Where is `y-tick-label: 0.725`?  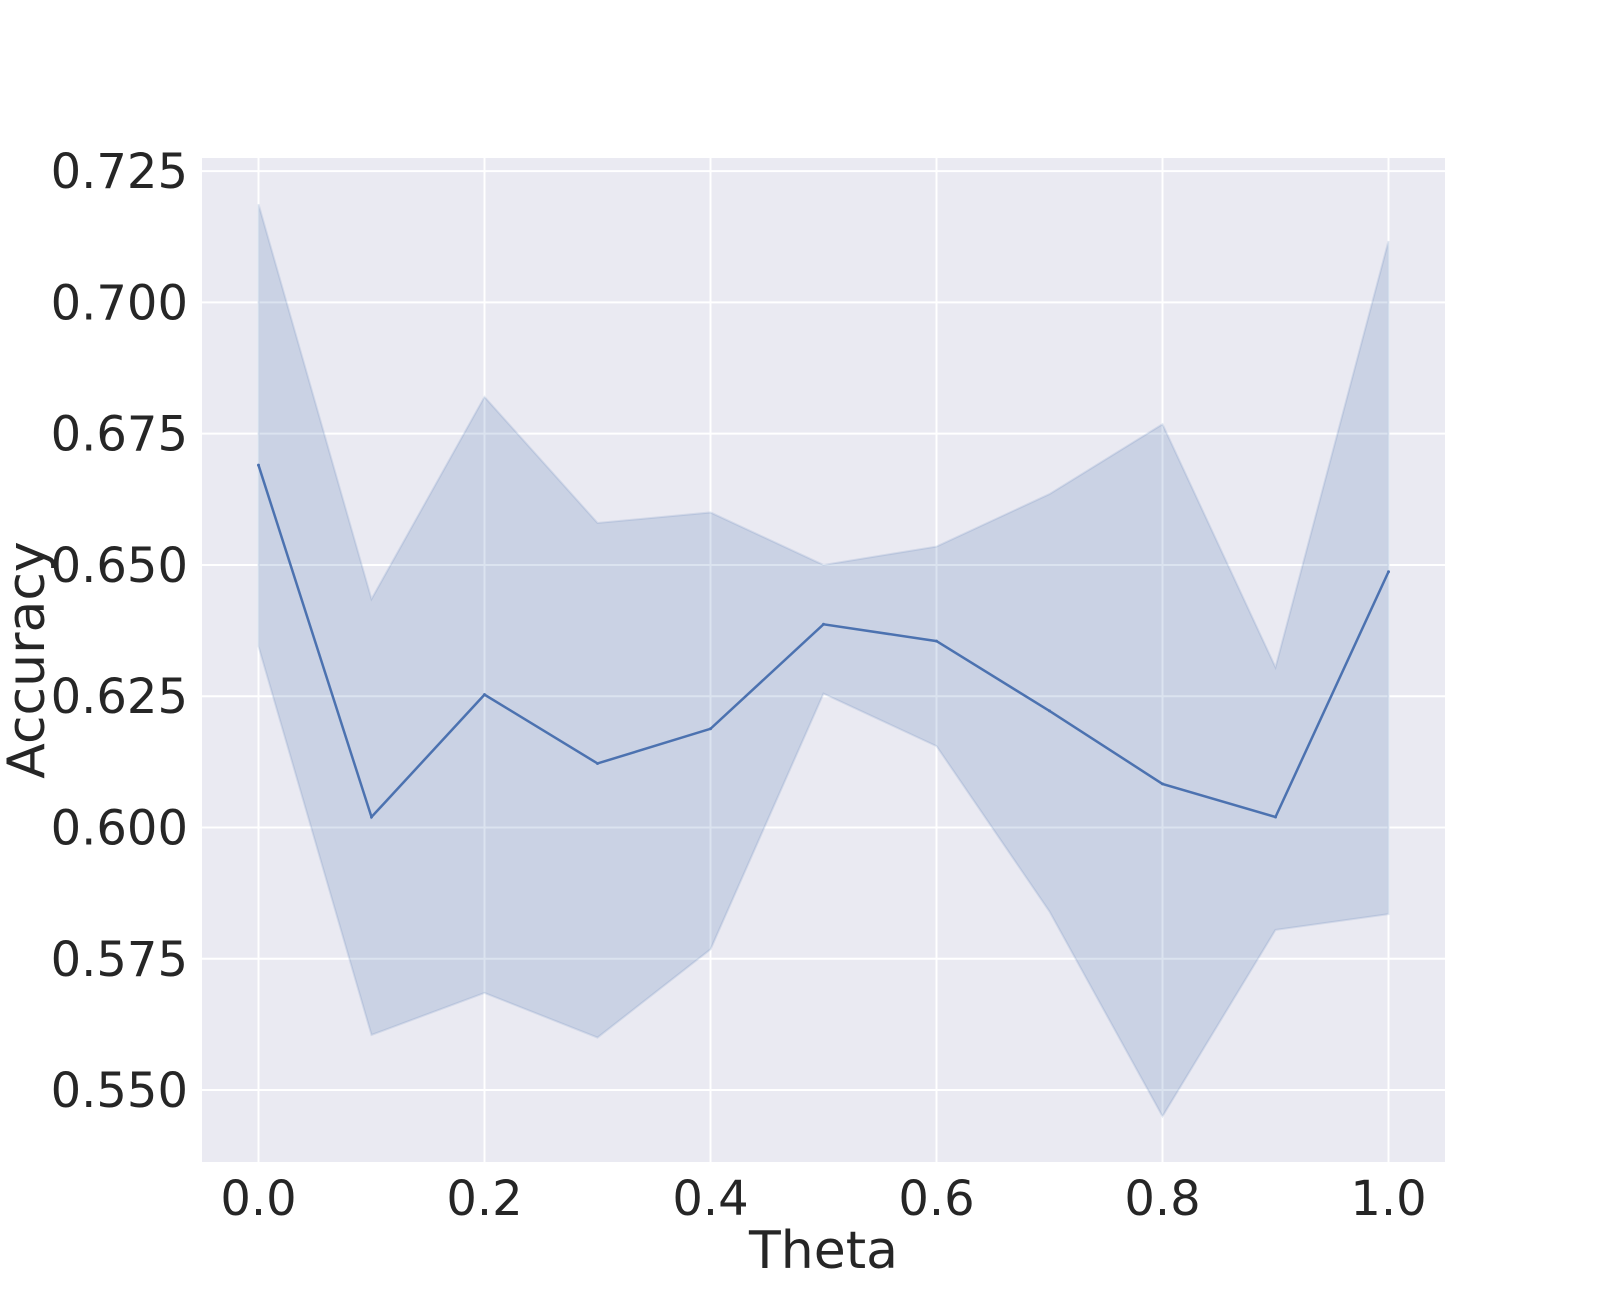
y-tick-label: 0.725 is located at coordinates (119, 172).